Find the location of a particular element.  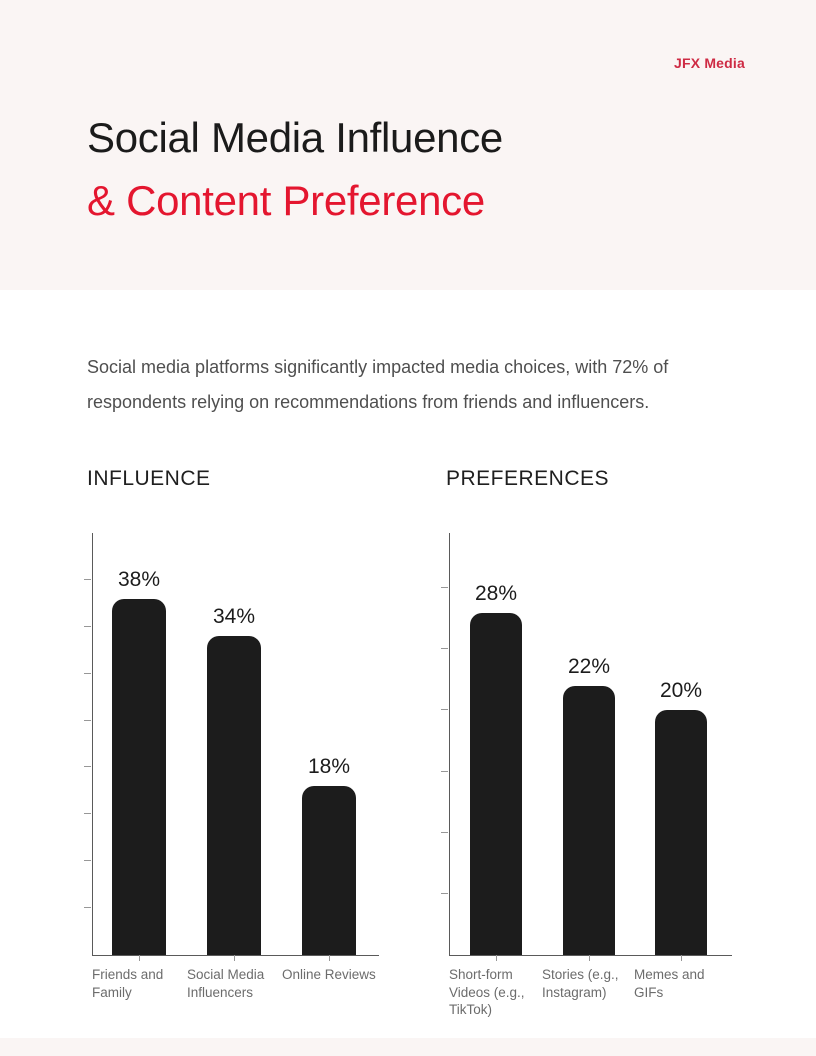

bar-value-label: 34% is located at coordinates (234, 616).